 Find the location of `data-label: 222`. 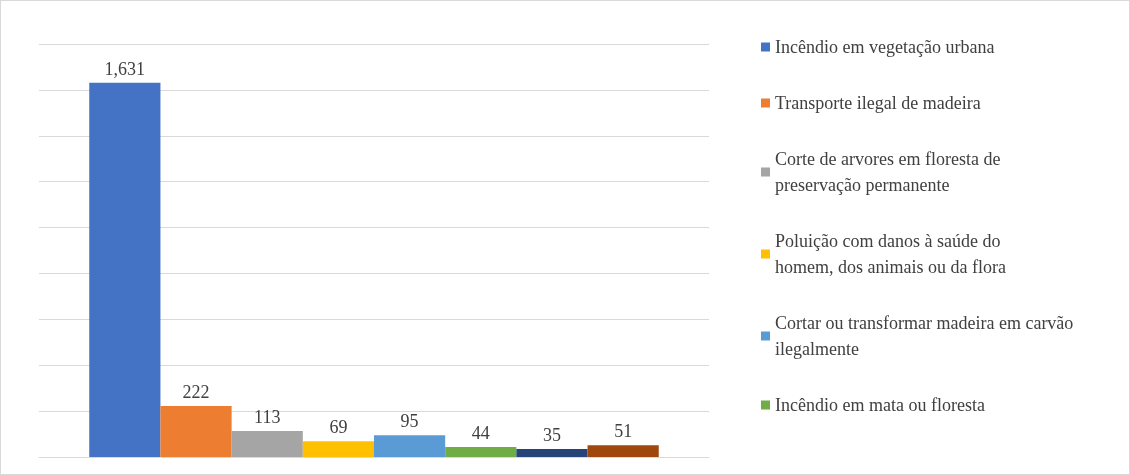

data-label: 222 is located at coordinates (196, 392).